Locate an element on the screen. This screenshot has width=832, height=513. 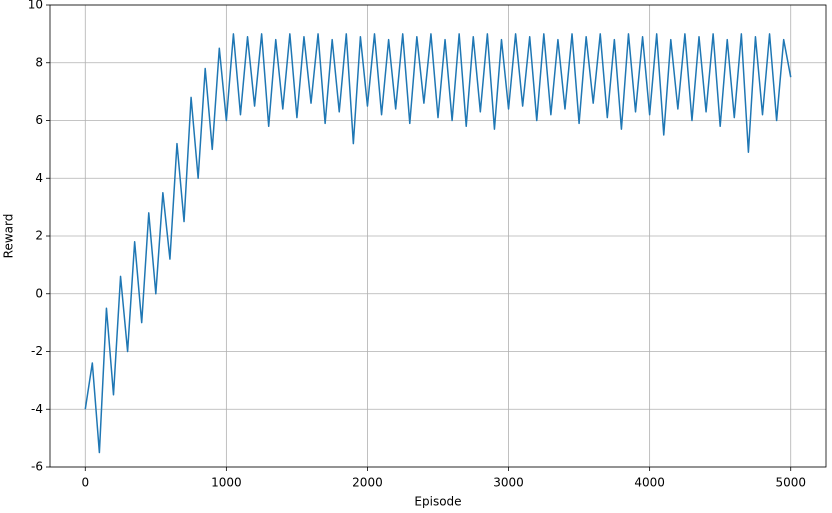
y-tick-label: -2 is located at coordinates (37, 351).